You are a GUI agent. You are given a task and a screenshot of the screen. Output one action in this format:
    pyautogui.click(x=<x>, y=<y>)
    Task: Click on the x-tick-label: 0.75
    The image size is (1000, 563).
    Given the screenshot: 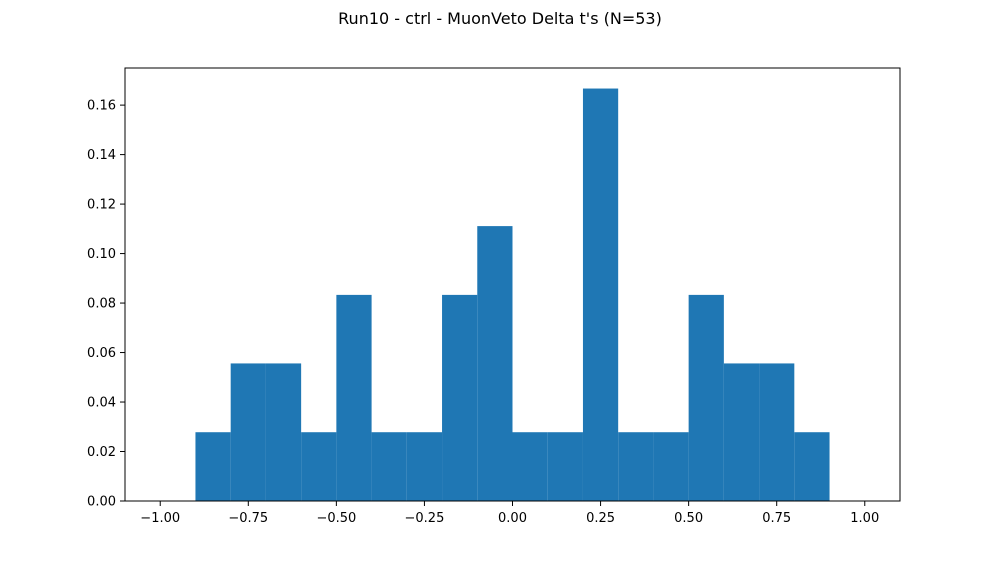 What is the action you would take?
    pyautogui.click(x=776, y=518)
    